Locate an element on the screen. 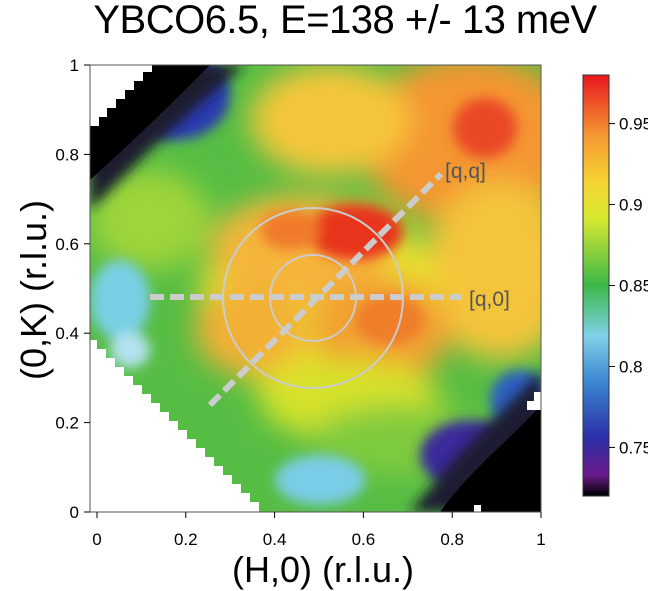  y-tick-label: 0 is located at coordinates (74, 512).